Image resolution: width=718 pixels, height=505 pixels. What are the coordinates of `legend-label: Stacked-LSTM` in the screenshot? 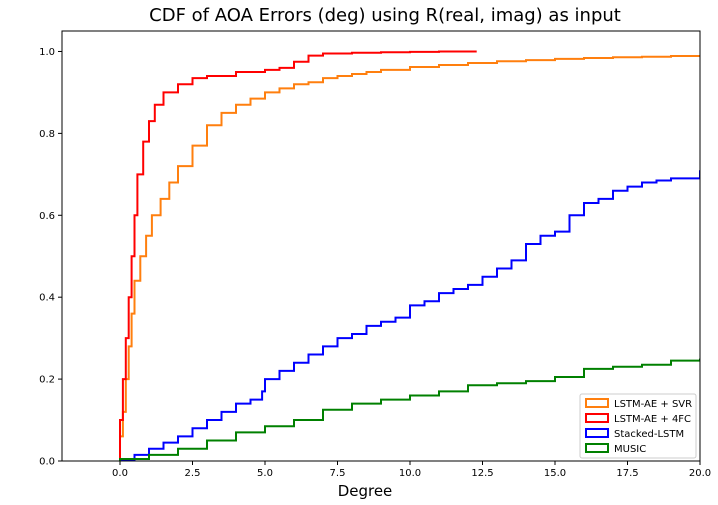 It's located at (649, 434).